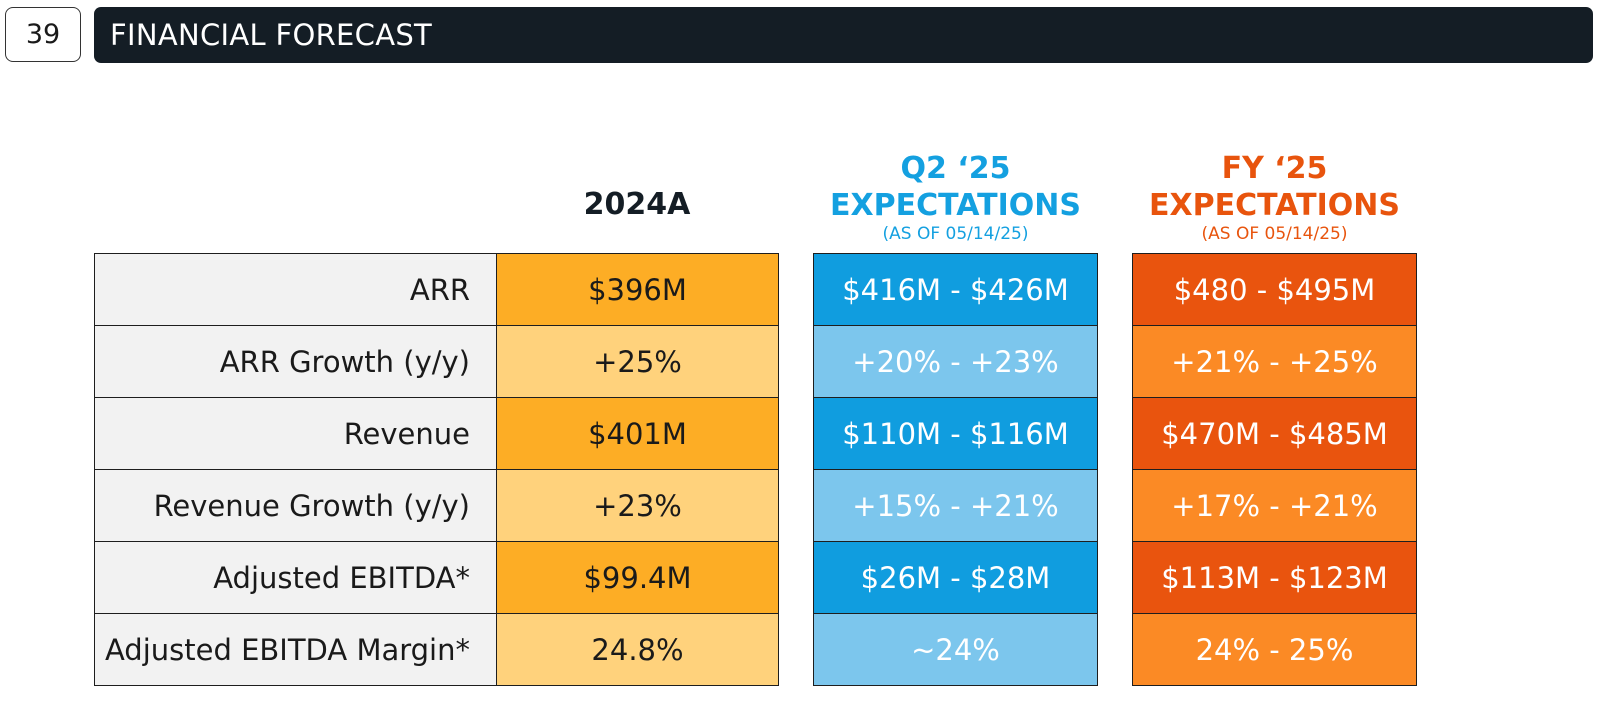 This screenshot has height=717, width=1600. I want to click on page-number: 39, so click(43, 34).